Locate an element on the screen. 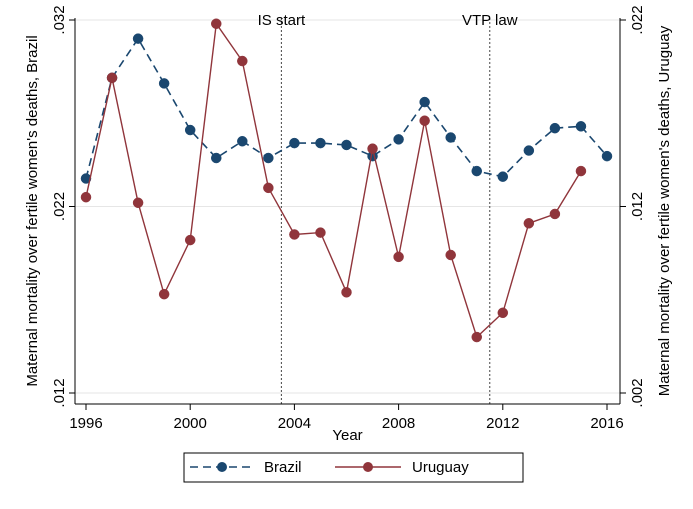  series-uruguay-point-2005 is located at coordinates (320, 232).